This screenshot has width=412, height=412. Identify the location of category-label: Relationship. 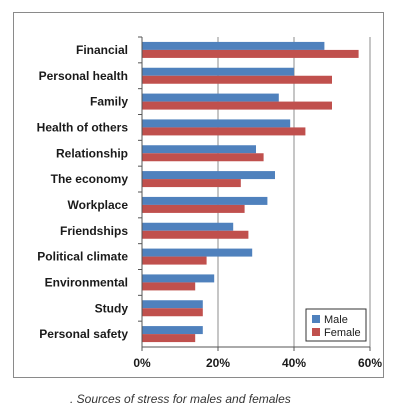
(92, 153).